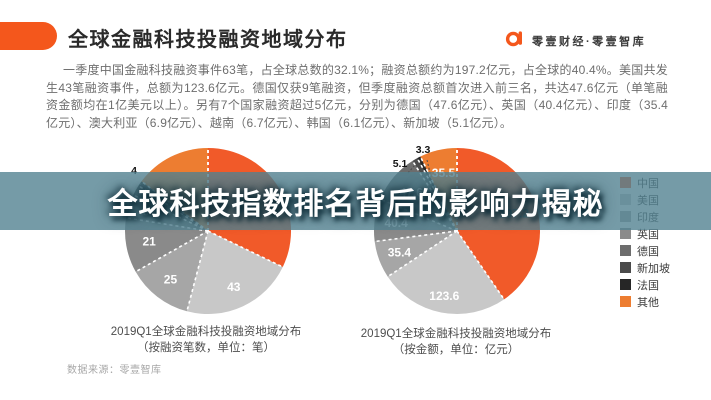 The height and width of the screenshot is (400, 711). What do you see at coordinates (648, 302) in the screenshot?
I see `legend-label: 其他` at bounding box center [648, 302].